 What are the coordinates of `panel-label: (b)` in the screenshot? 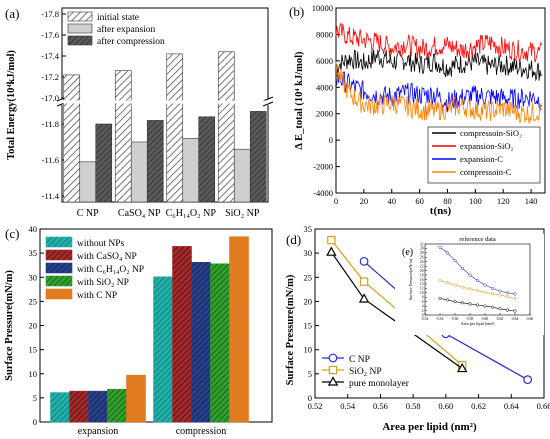 It's located at (296, 11).